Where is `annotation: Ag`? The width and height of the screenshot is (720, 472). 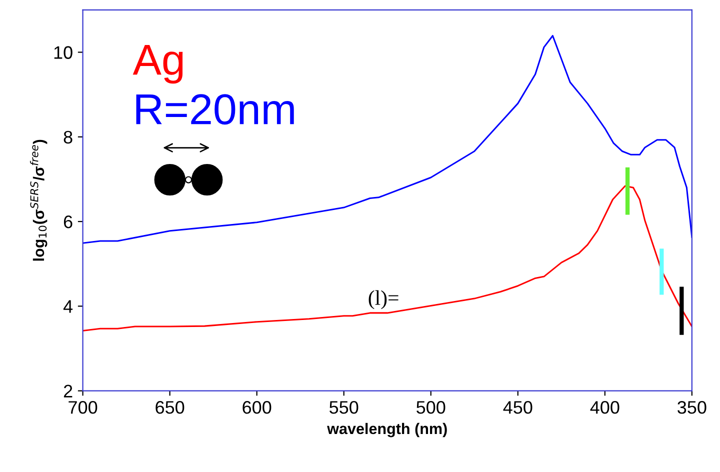
annotation: Ag is located at coordinates (157, 64).